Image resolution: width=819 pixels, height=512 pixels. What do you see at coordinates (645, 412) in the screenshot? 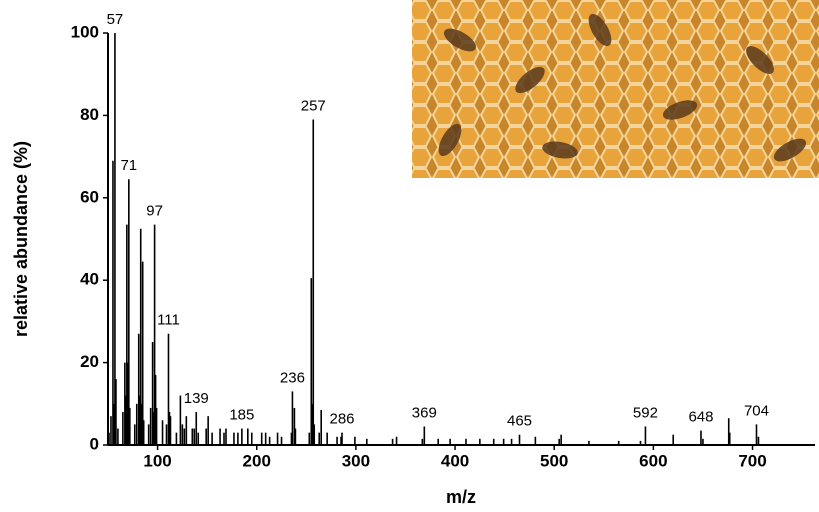
I see `peak-label: 592` at bounding box center [645, 412].